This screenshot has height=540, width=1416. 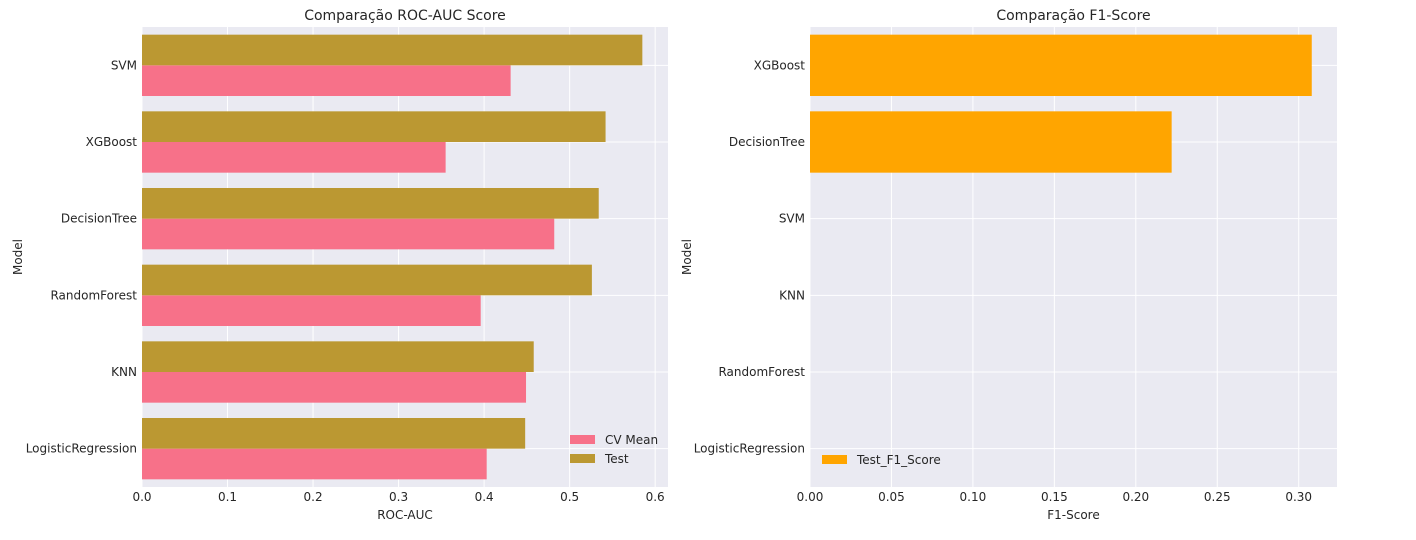 What do you see at coordinates (898, 460) in the screenshot?
I see `legend-label: Test_F1_Score` at bounding box center [898, 460].